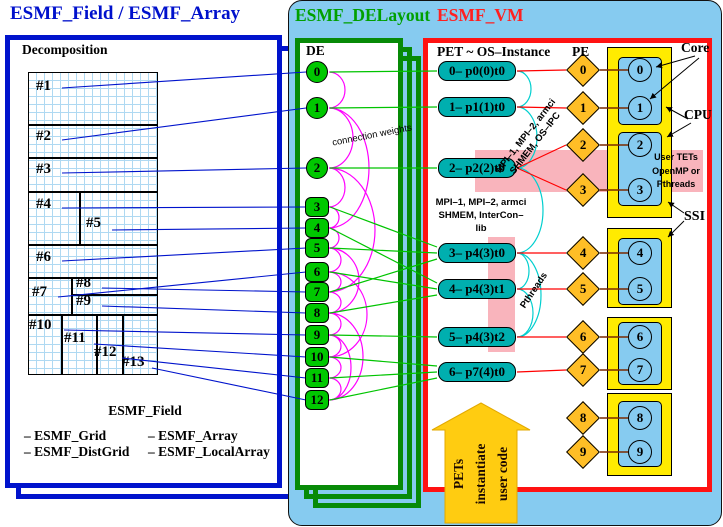 This screenshot has height=527, width=723. I want to click on pet-box: 5– p4(3)t2, so click(477, 337).